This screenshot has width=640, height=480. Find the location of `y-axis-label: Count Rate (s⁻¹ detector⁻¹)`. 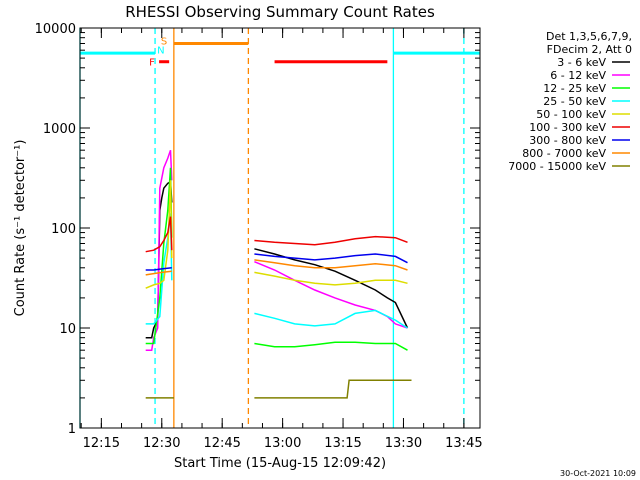

y-axis-label: Count Rate (s⁻¹ detector⁻¹) is located at coordinates (20, 228).